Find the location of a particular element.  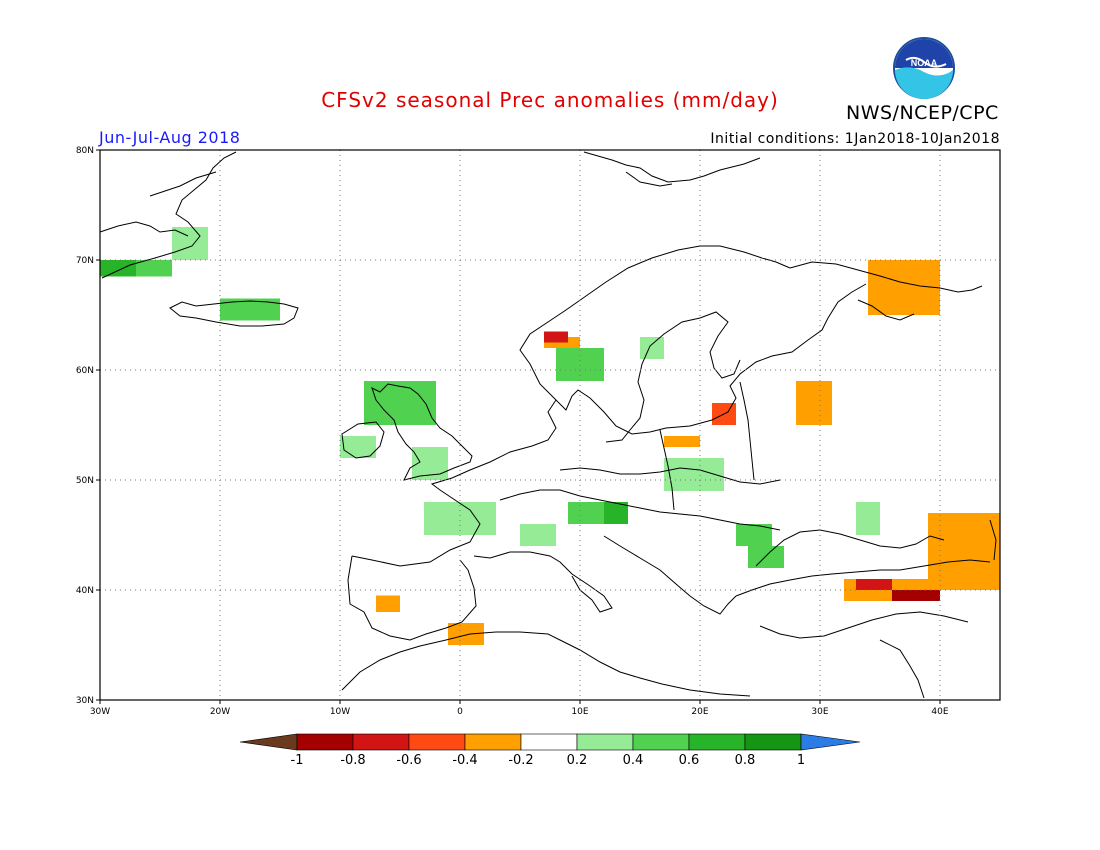

colorbar is located at coordinates (550, 742).